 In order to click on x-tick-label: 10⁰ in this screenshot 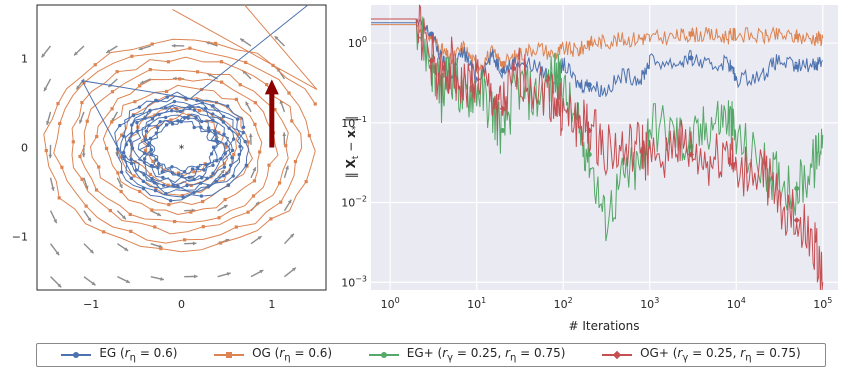, I will do `click(390, 303)`.